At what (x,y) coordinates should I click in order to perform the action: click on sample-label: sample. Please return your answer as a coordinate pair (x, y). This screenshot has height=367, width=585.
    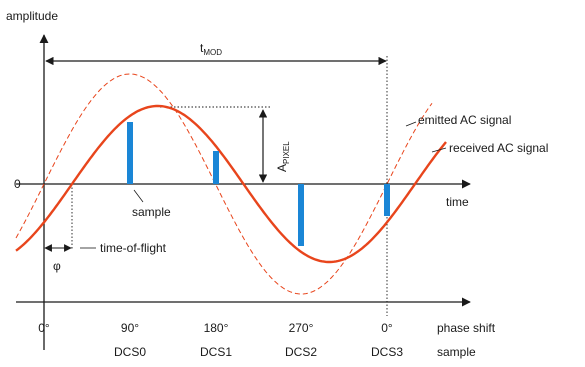
    Looking at the image, I should click on (151, 212).